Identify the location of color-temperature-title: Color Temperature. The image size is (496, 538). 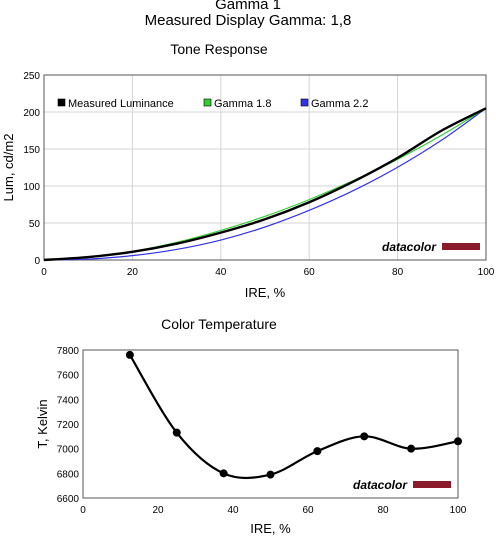
(219, 324).